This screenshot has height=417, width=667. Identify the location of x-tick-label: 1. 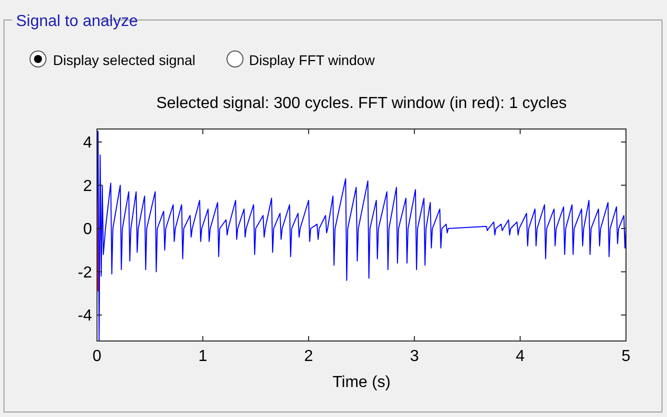
(203, 356).